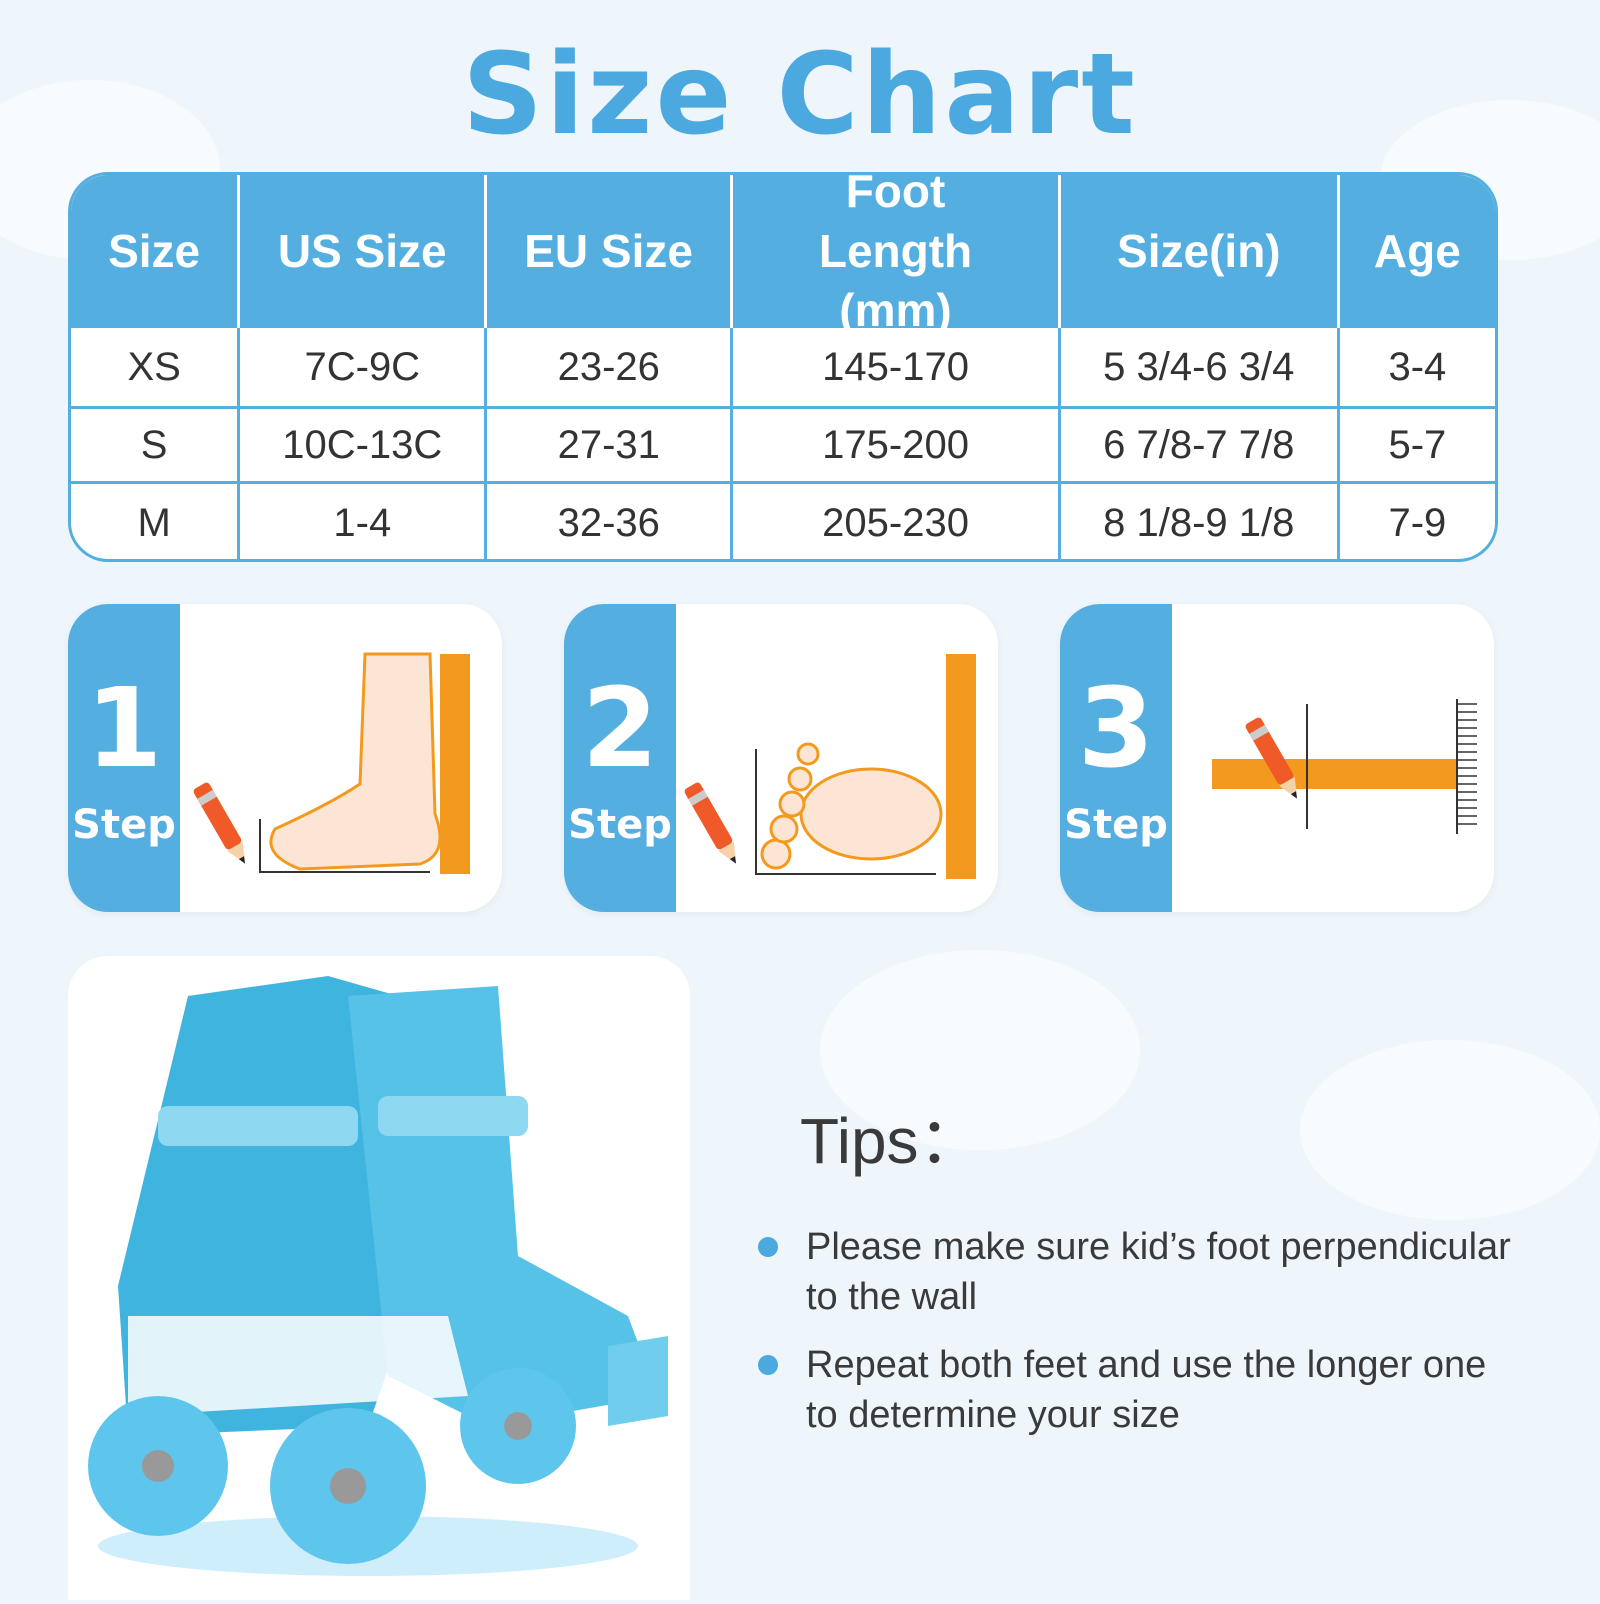 The height and width of the screenshot is (1604, 1600). What do you see at coordinates (897, 367) in the screenshot?
I see `table-cell: 145-170` at bounding box center [897, 367].